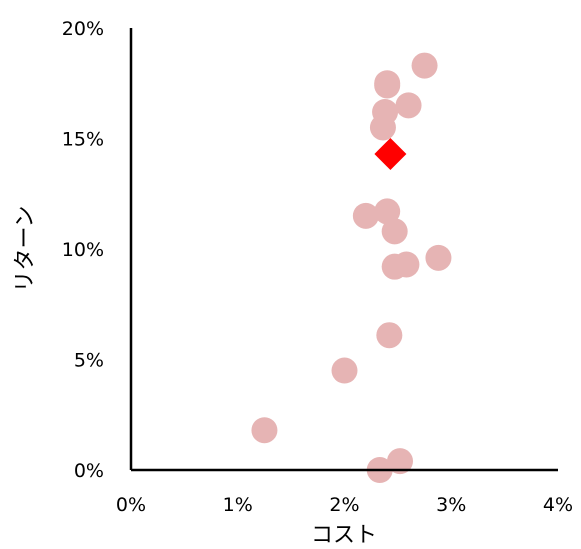 The image size is (581, 549). I want to click on x-axis-title: コスト, so click(344, 535).